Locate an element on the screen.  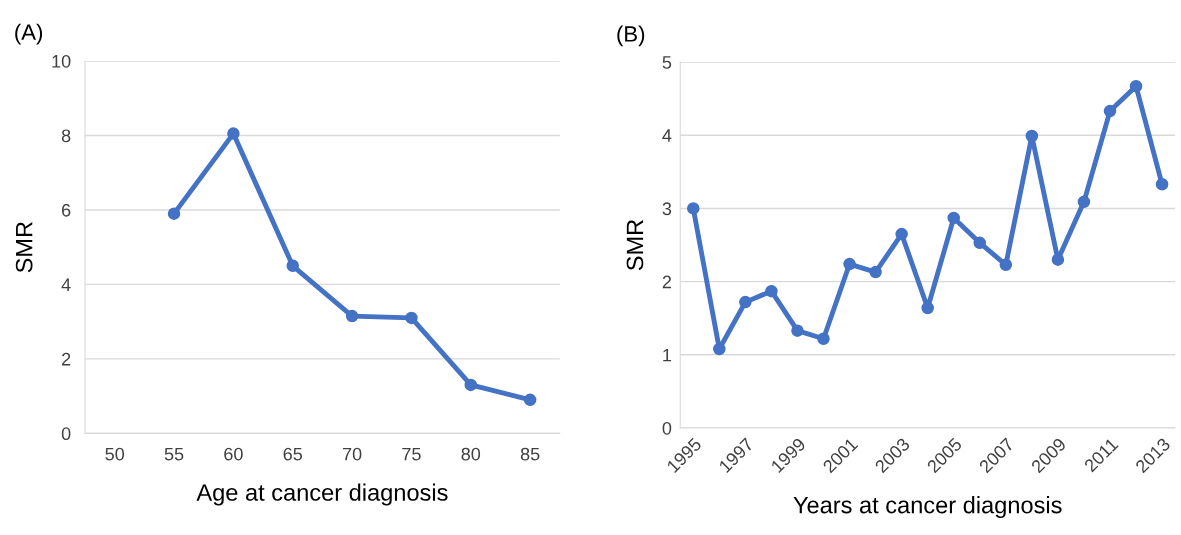
y-tick-label: 6 is located at coordinates (66, 210).